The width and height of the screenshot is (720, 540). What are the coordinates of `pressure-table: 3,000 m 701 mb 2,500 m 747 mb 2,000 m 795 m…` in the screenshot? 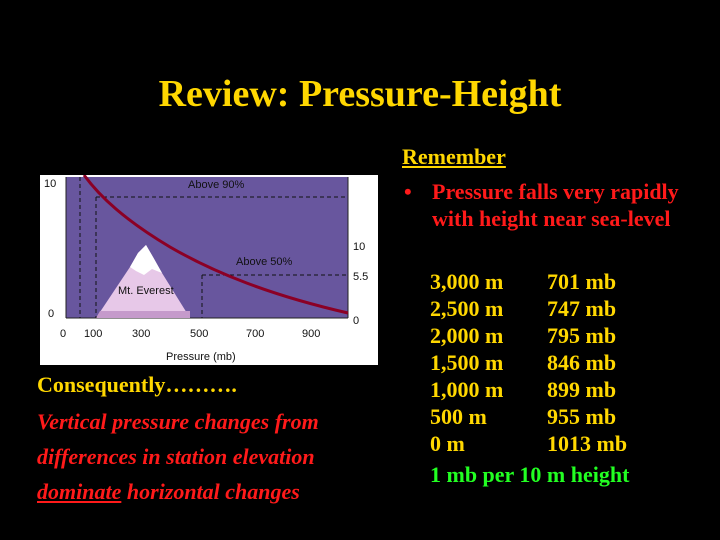 It's located at (528, 362).